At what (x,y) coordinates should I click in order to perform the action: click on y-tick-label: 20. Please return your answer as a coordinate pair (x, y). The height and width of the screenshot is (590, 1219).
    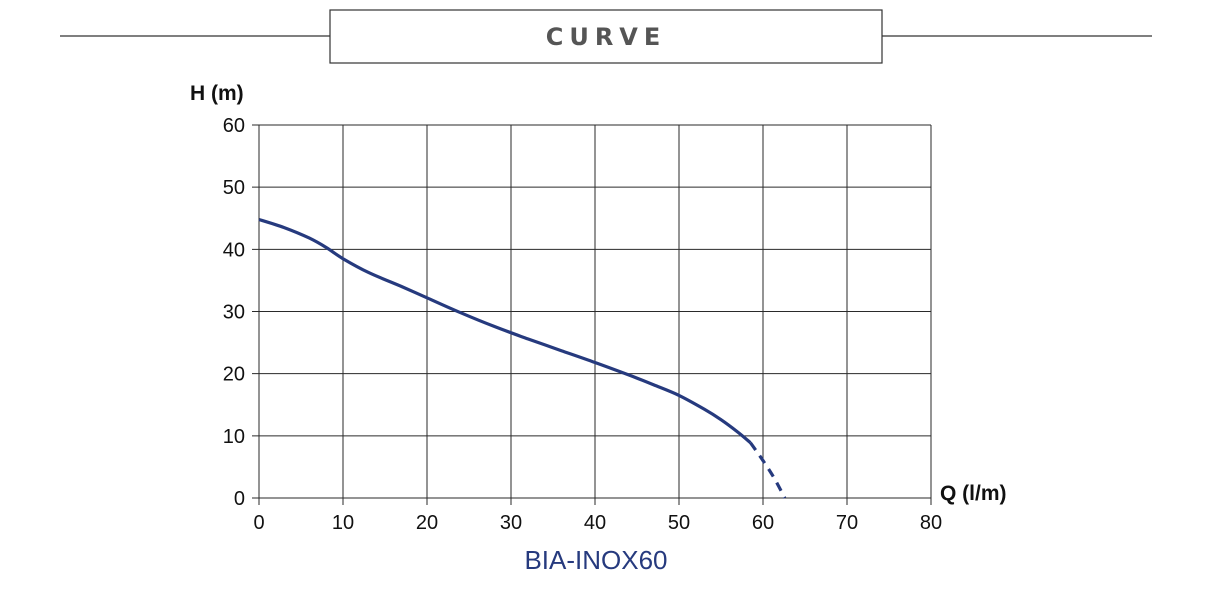
    Looking at the image, I should click on (234, 375).